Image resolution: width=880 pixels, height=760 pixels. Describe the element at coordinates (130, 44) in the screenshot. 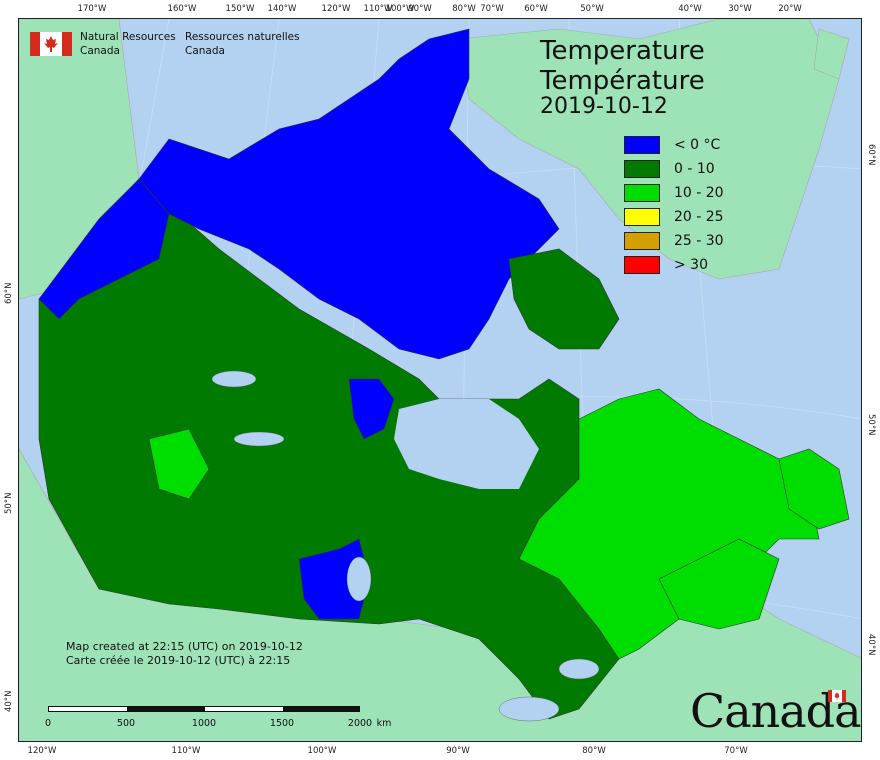

I see `agency-name-english: Natural Resources Canada` at that location.